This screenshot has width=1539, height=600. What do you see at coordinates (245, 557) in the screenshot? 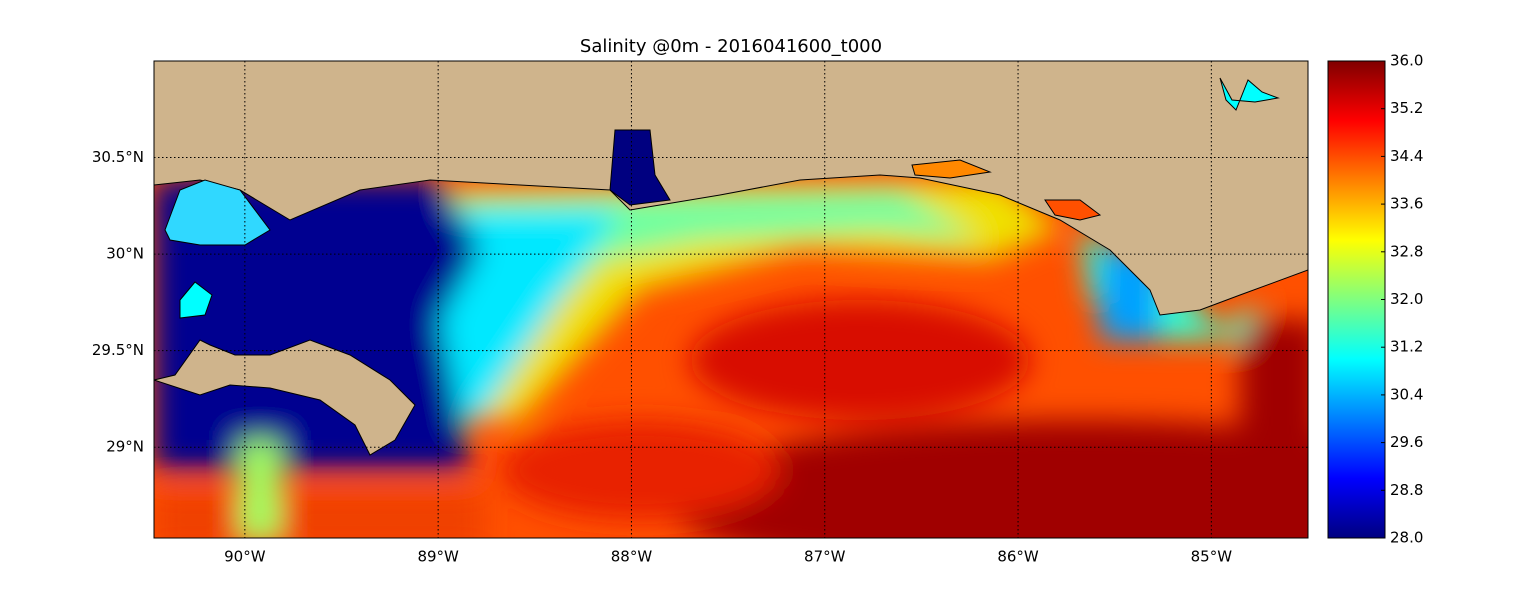
I see `x-tick-label: 90°W` at bounding box center [245, 557].